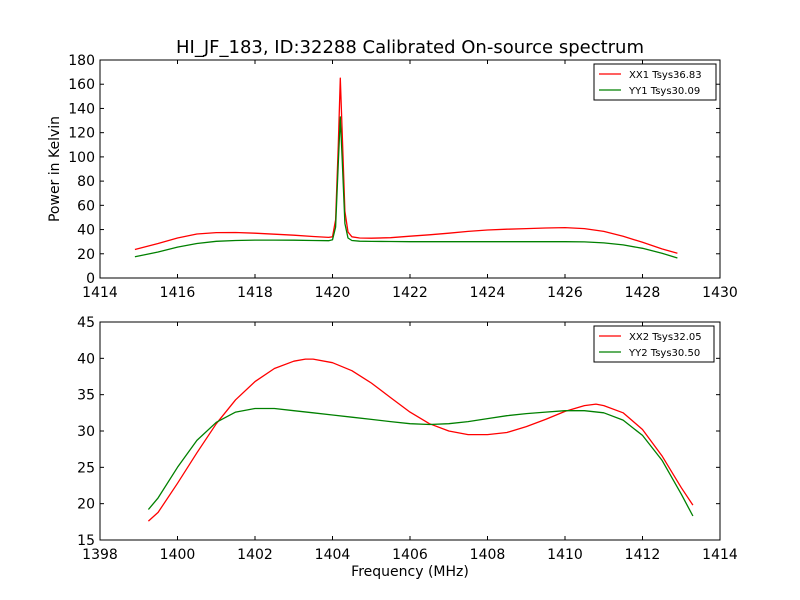 Image resolution: width=800 pixels, height=600 pixels. I want to click on y-tick-label: 160, so click(81, 85).